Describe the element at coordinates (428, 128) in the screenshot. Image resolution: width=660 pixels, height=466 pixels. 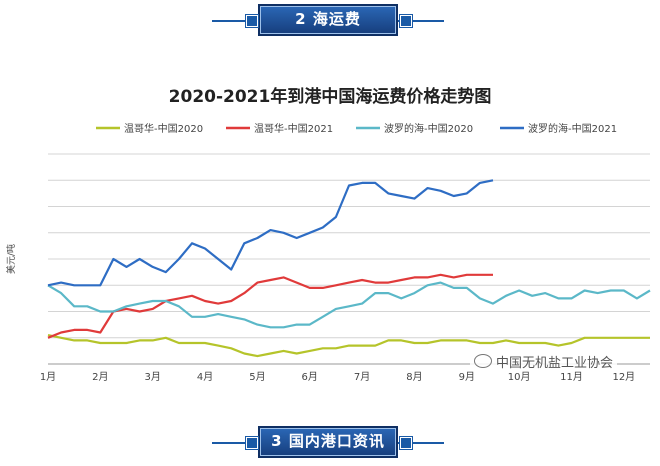
I see `legend-label: 波罗的海-中国2020` at that location.